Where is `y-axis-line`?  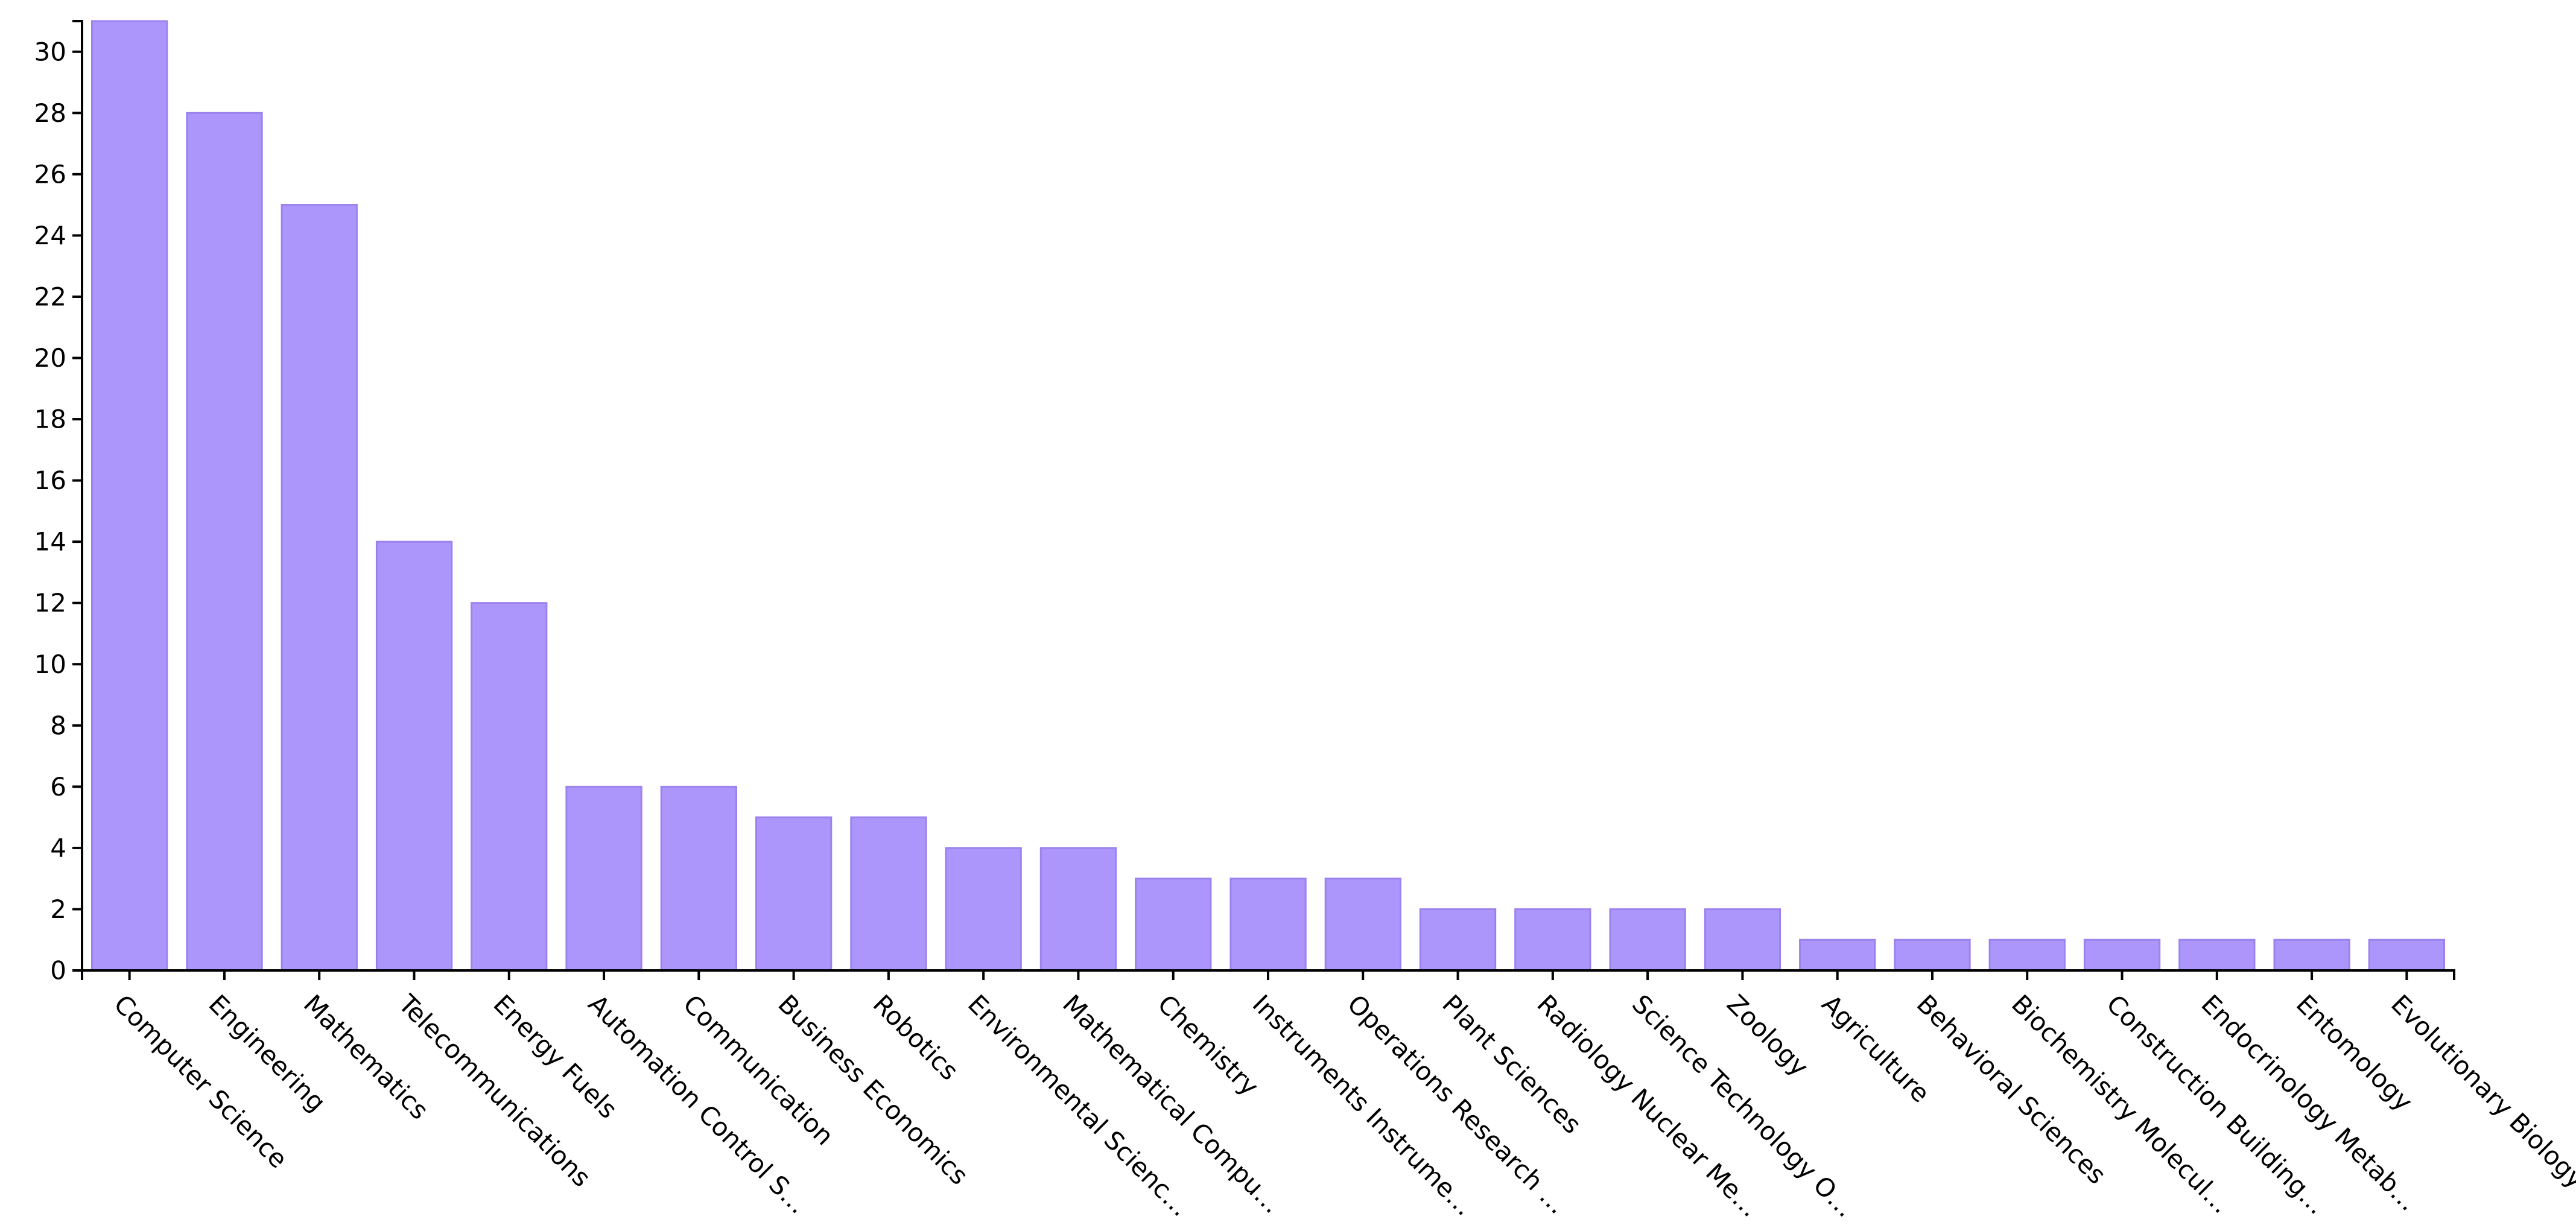 y-axis-line is located at coordinates (77, 496).